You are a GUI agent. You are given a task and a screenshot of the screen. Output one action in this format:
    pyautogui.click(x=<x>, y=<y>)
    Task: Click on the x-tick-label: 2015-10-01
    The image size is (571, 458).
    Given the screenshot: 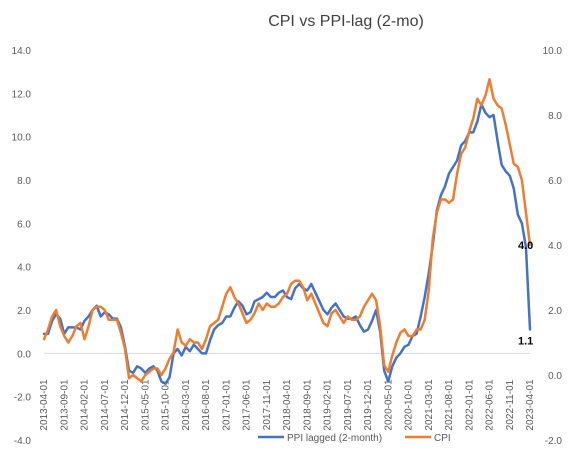 What is the action you would take?
    pyautogui.click(x=166, y=405)
    